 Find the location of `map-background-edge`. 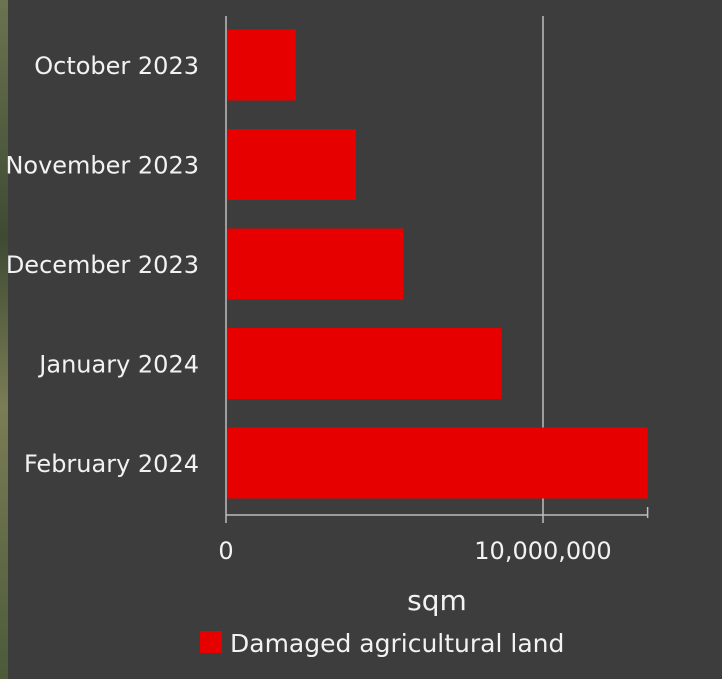

map-background-edge is located at coordinates (4, 339).